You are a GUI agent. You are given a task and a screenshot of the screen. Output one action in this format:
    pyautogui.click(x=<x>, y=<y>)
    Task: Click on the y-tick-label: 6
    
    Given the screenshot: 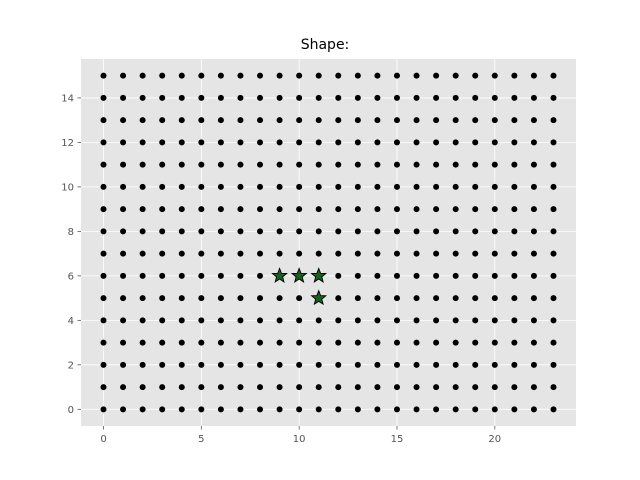 What is the action you would take?
    pyautogui.click(x=71, y=276)
    